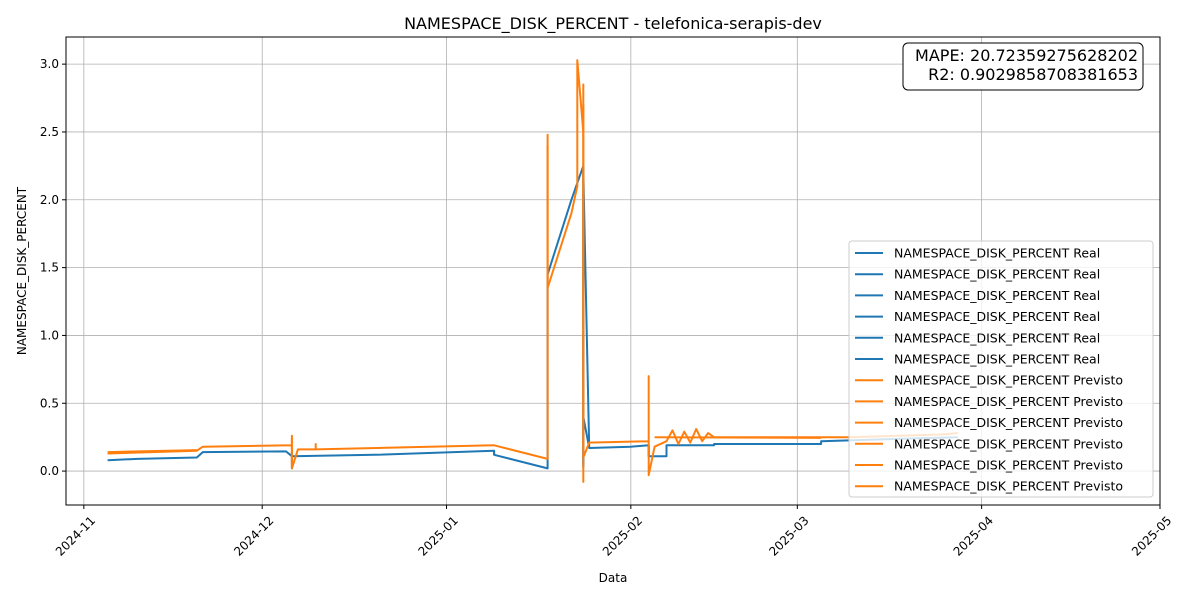 This screenshot has height=600, width=1200. I want to click on y-tick-label: 2.0, so click(49, 200).